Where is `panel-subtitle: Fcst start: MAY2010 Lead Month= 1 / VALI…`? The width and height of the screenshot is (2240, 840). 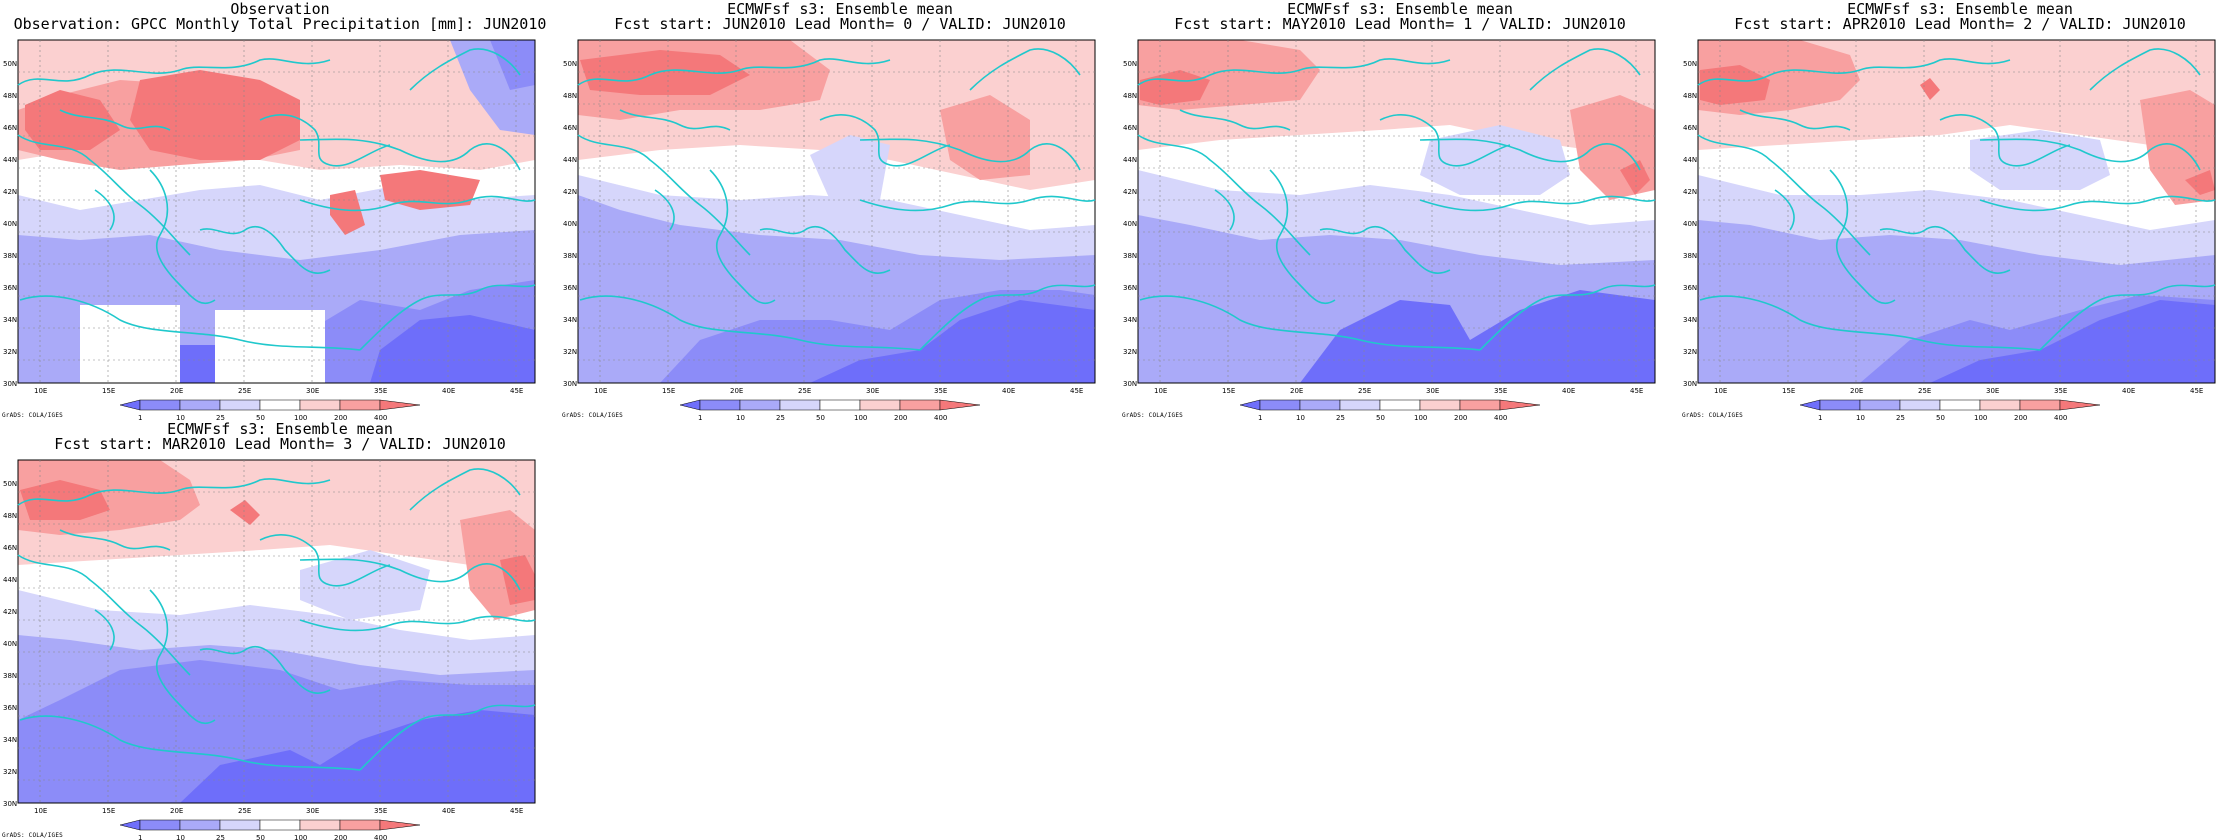
panel-subtitle: Fcst start: MAY2010 Lead Month= 1 / VALI… is located at coordinates (1400, 24).